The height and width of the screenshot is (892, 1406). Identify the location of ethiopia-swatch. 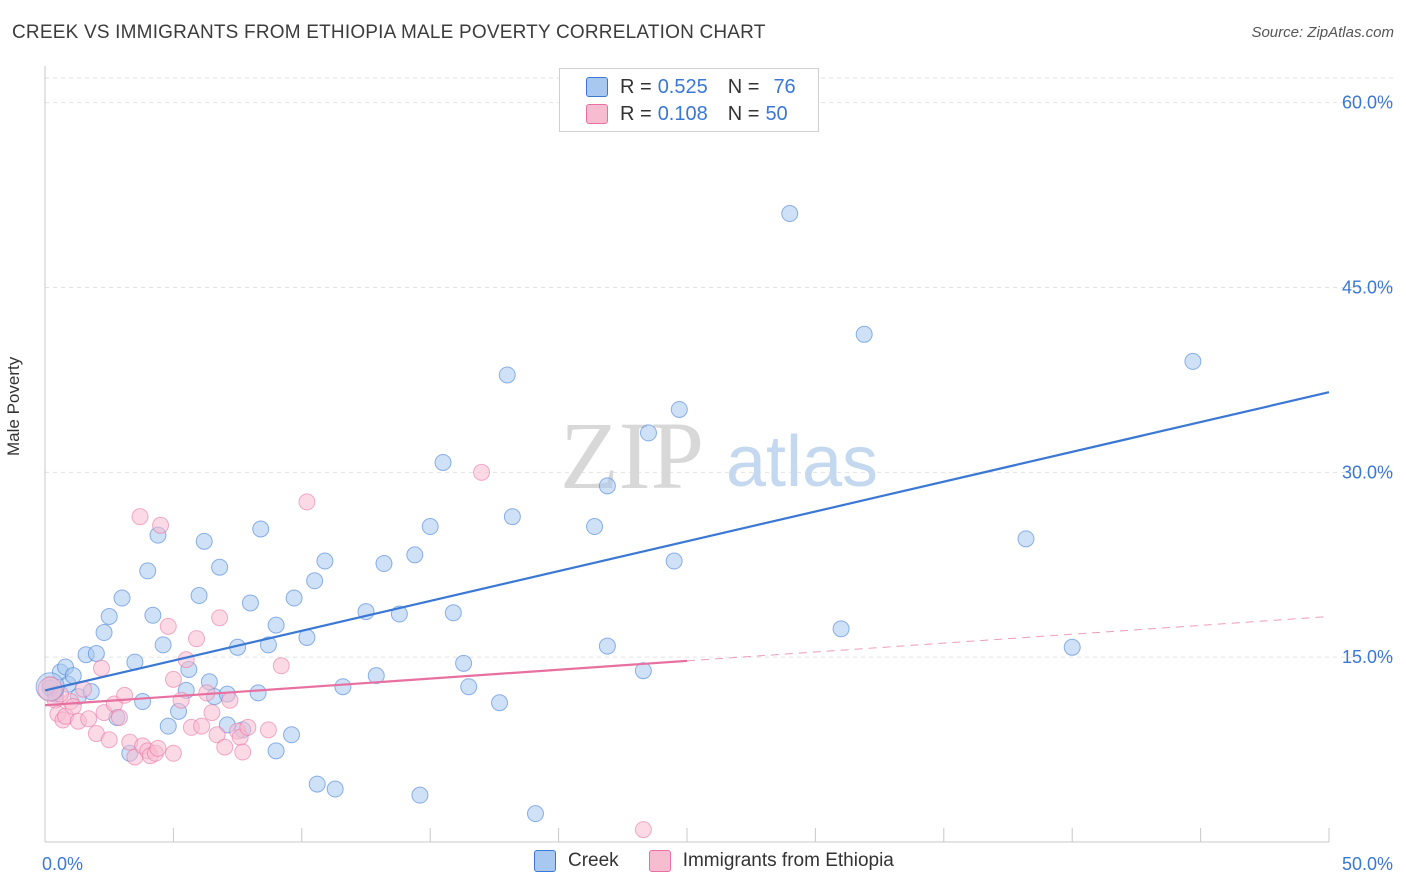
(597, 114).